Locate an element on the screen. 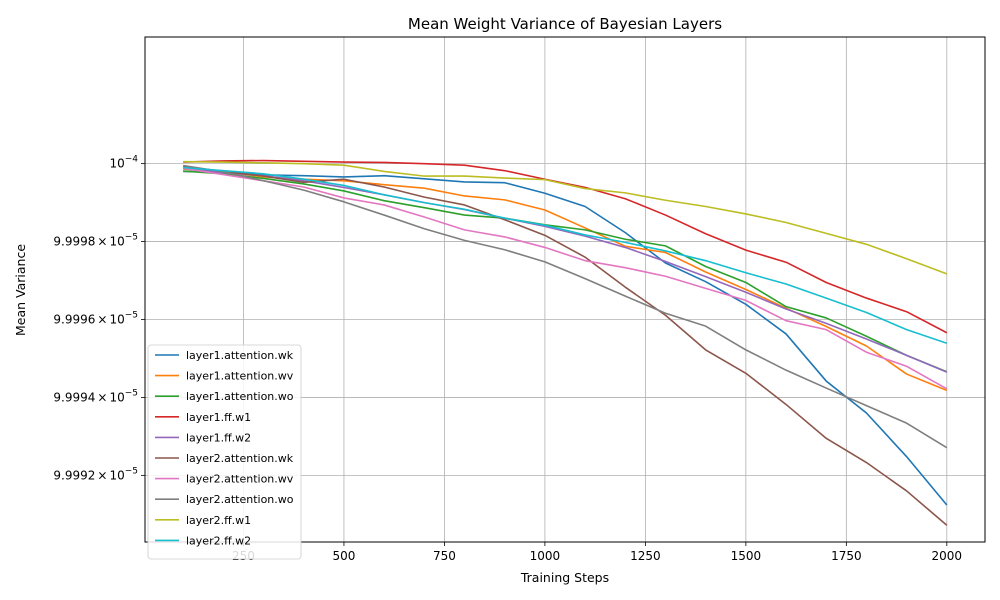  x-tick-label: 750 is located at coordinates (444, 556).